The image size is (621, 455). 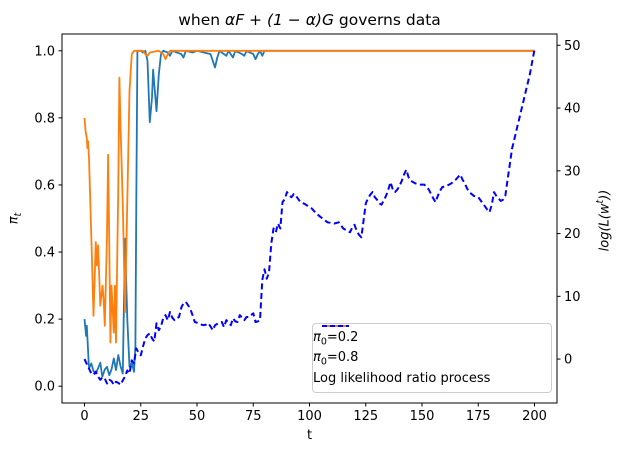 I want to click on y-tick-label-left: 0.4, so click(x=44, y=253).